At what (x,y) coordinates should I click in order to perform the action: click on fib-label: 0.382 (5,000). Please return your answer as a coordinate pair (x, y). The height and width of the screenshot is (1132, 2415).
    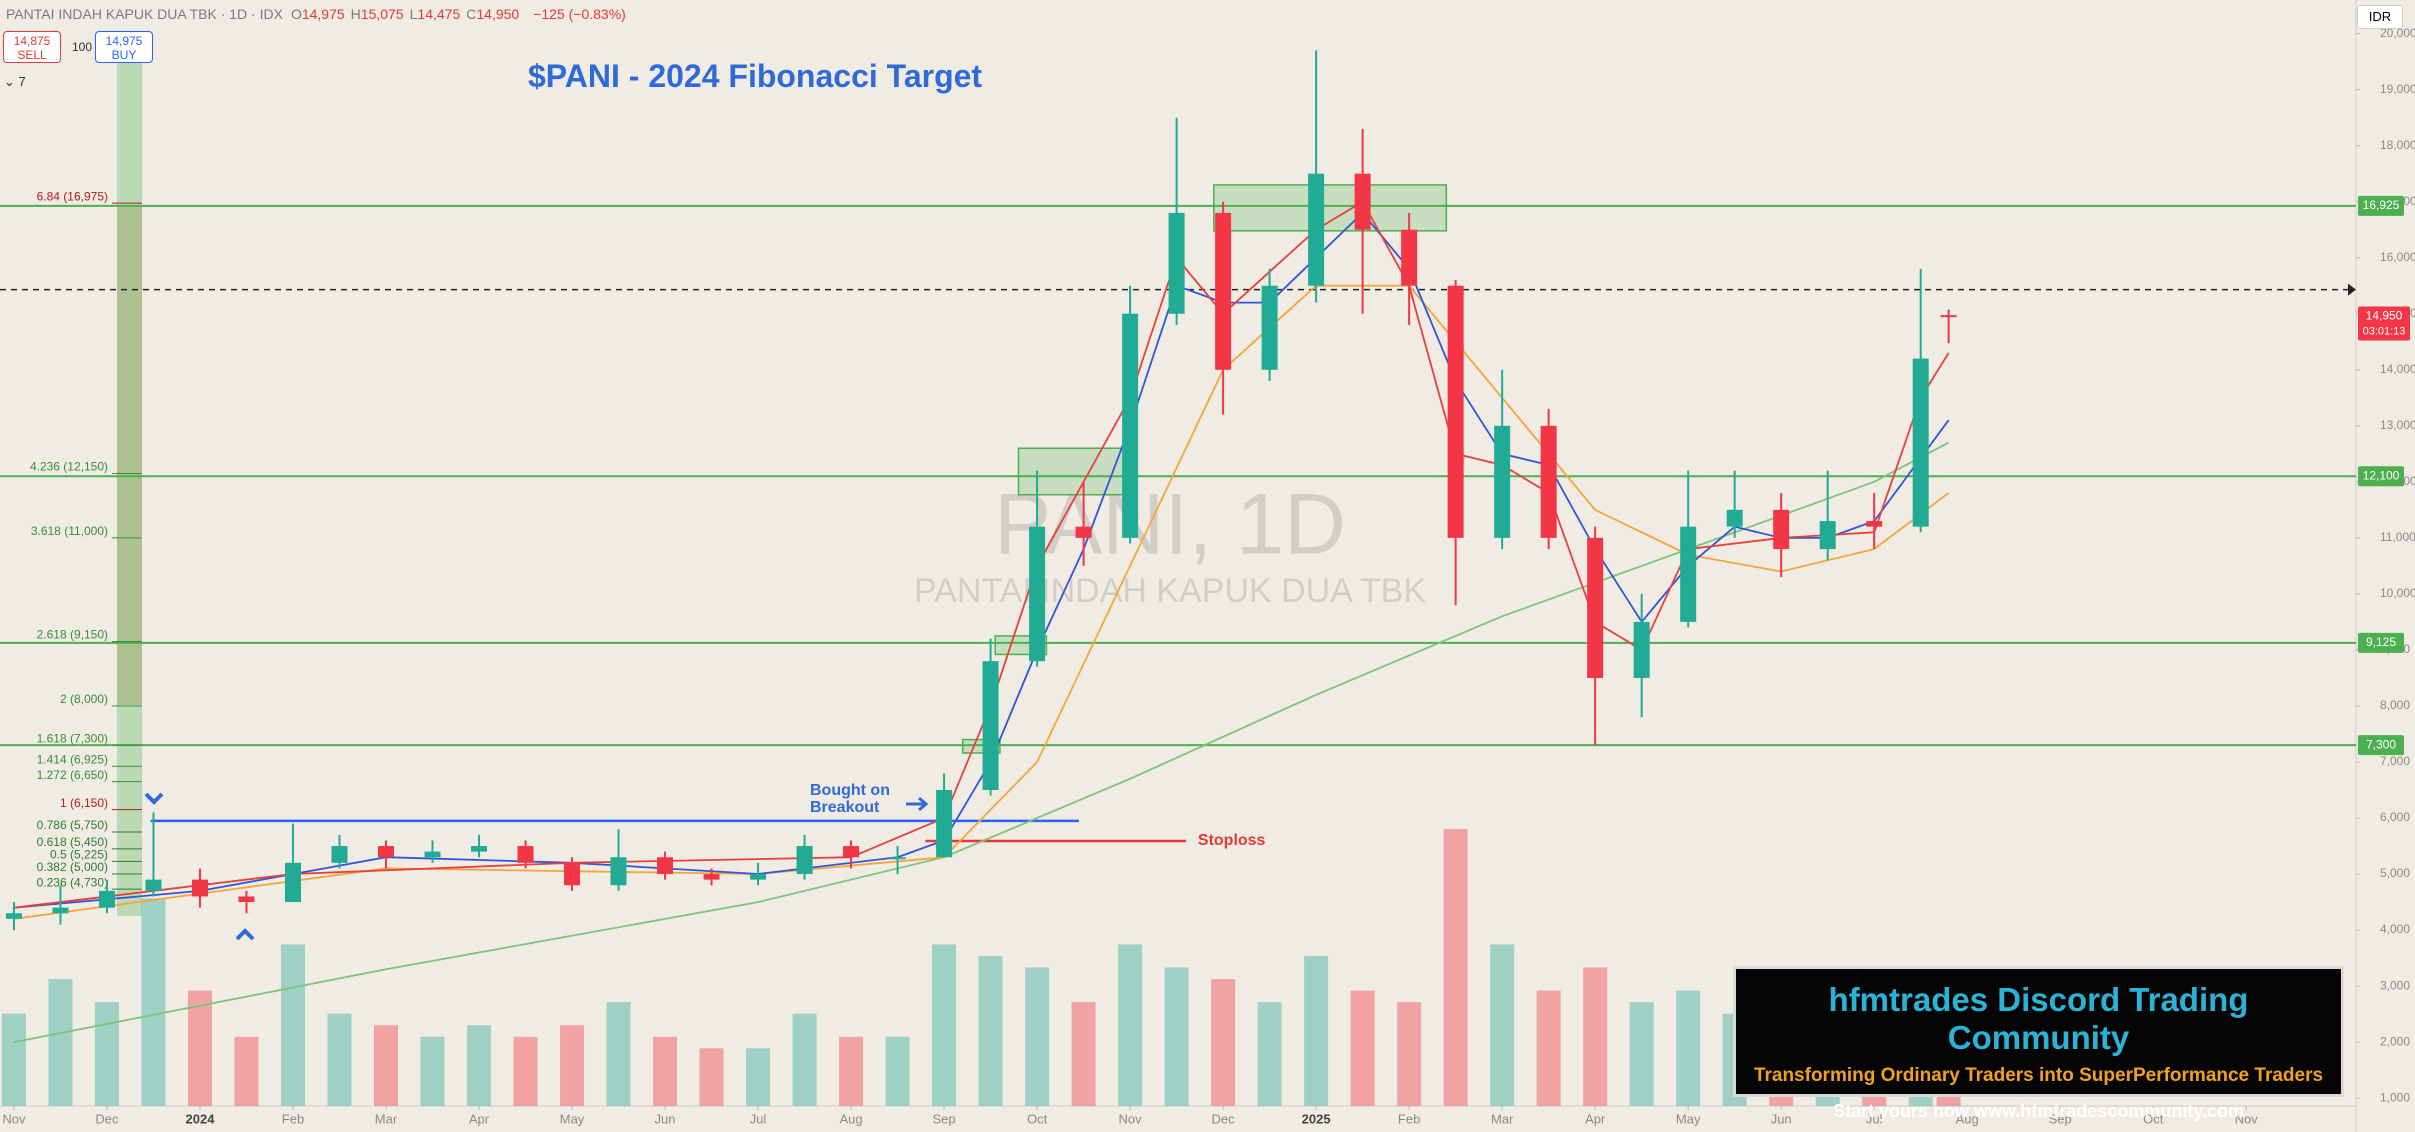
    Looking at the image, I should click on (72, 867).